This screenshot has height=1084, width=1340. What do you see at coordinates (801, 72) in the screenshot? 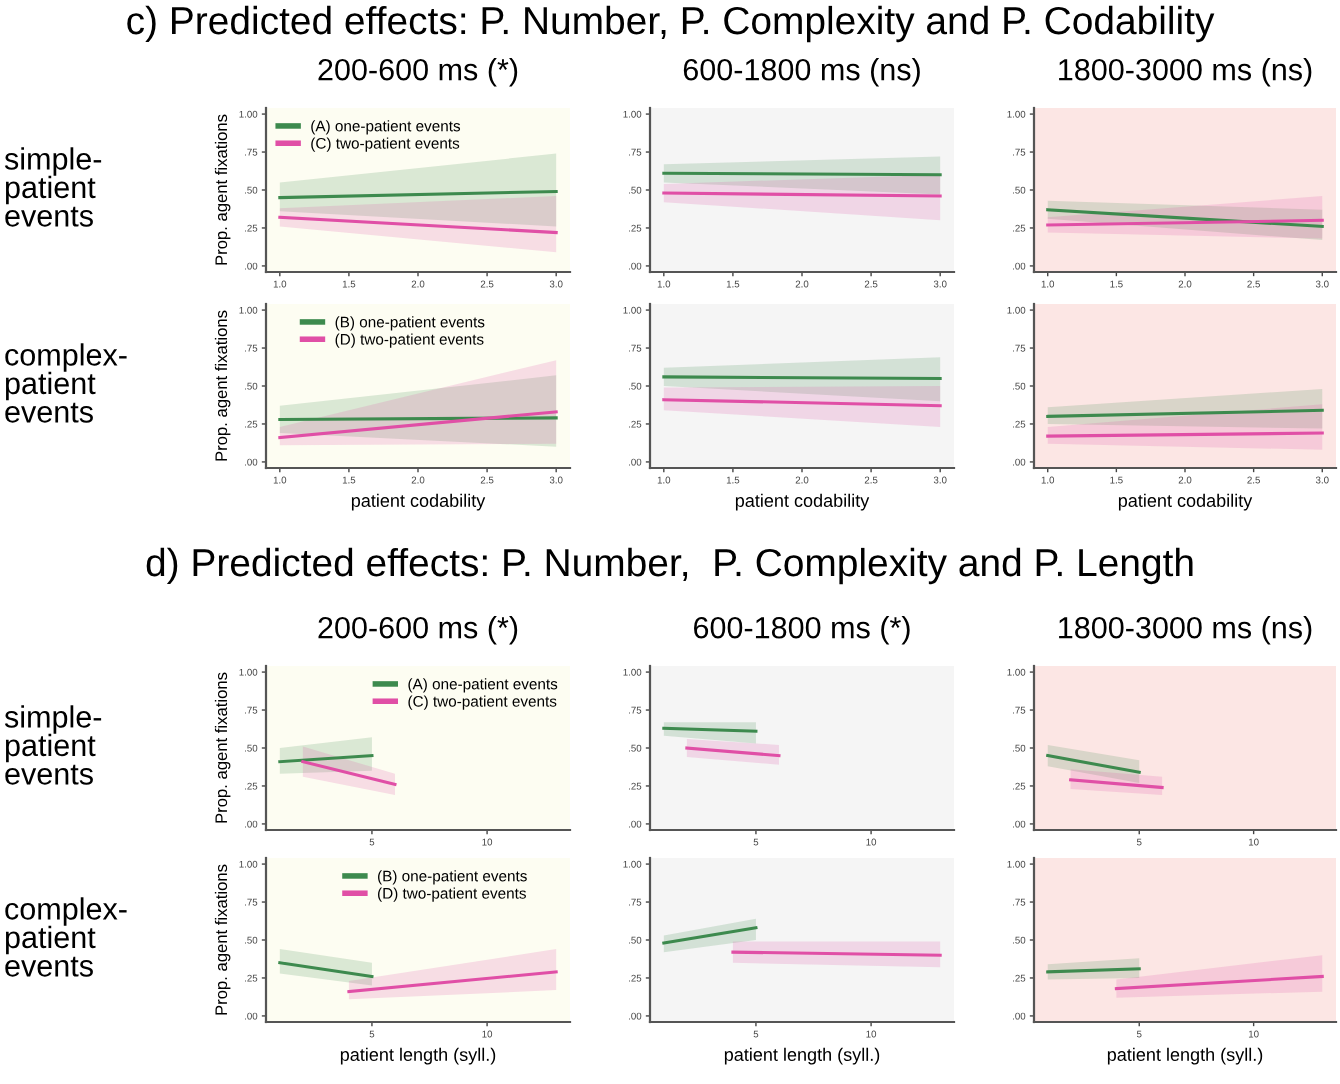
I see `chart-title: 600-1800 ms (ns)` at bounding box center [801, 72].